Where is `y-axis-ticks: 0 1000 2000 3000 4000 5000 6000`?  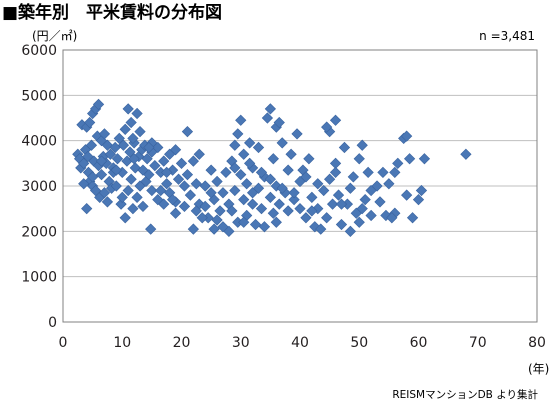 y-axis-ticks: 0 1000 2000 3000 4000 5000 6000 is located at coordinates (39, 187).